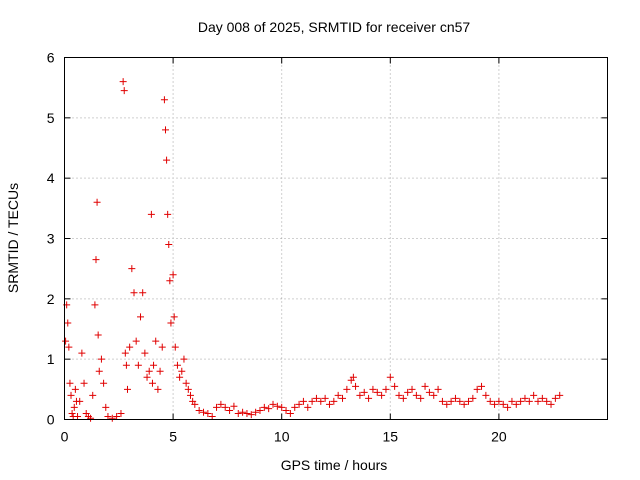  Describe the element at coordinates (51, 239) in the screenshot. I see `y-tick-label: 3` at that location.